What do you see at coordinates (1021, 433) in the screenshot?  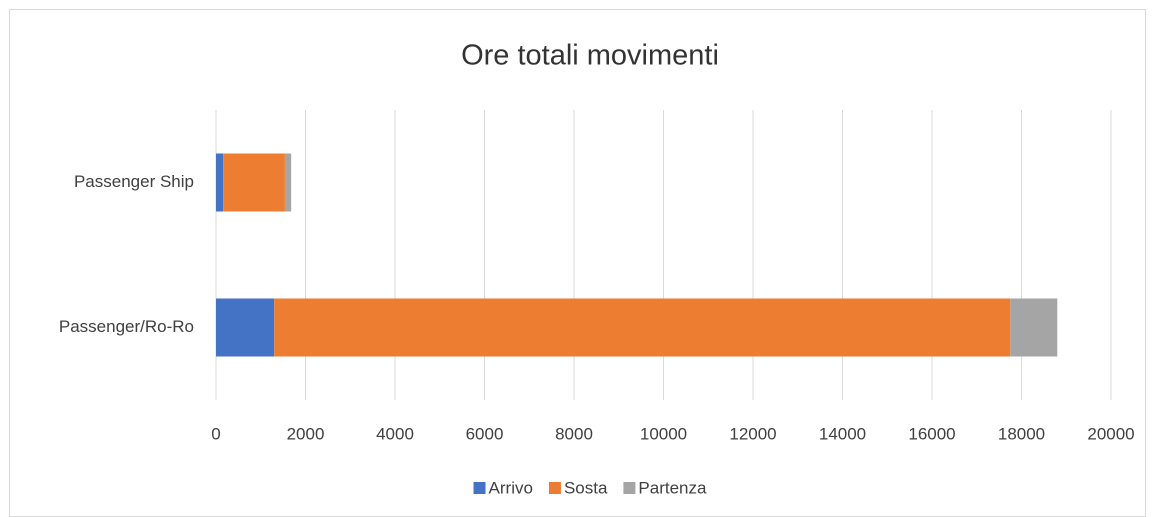 I see `x-tick-label: 18000` at bounding box center [1021, 433].